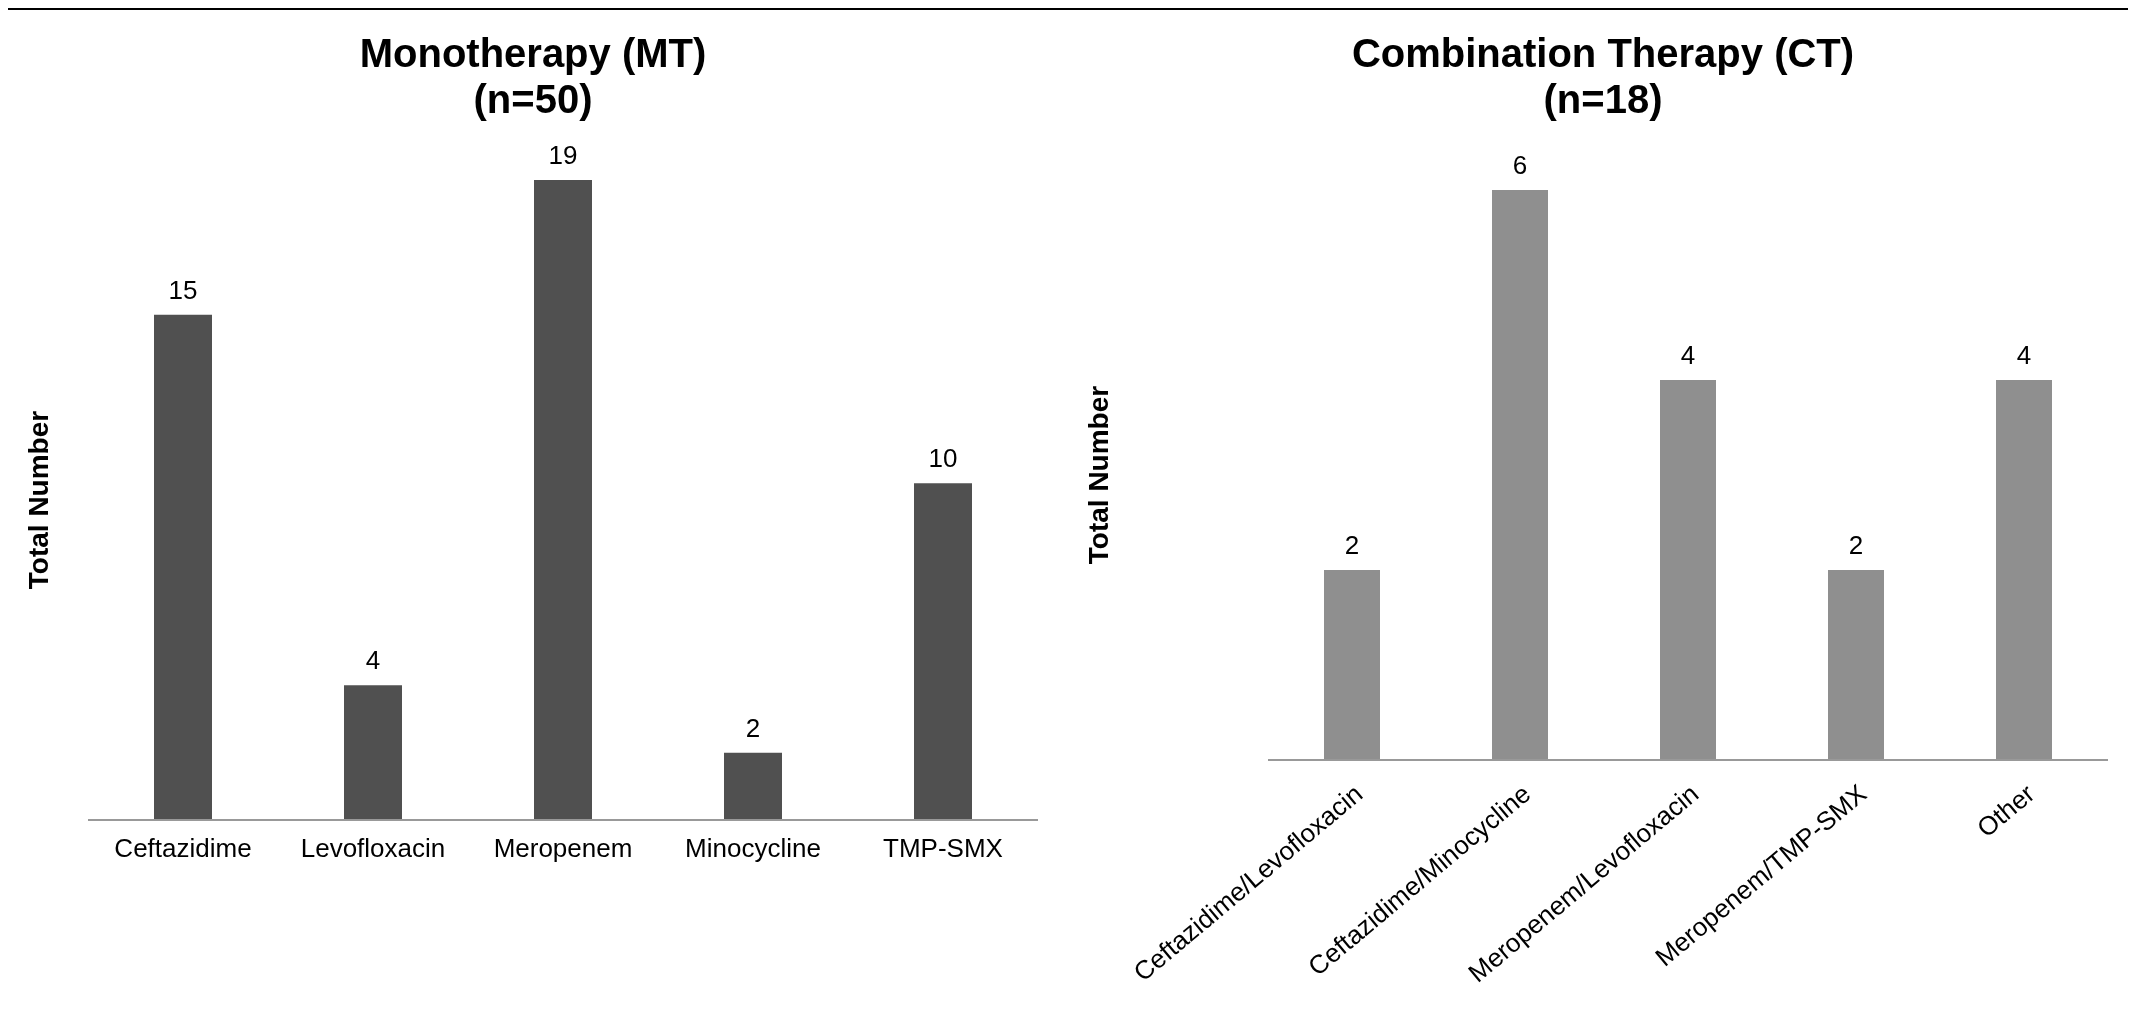  I want to click on x-tick-label: Levofloxacin, so click(373, 848).